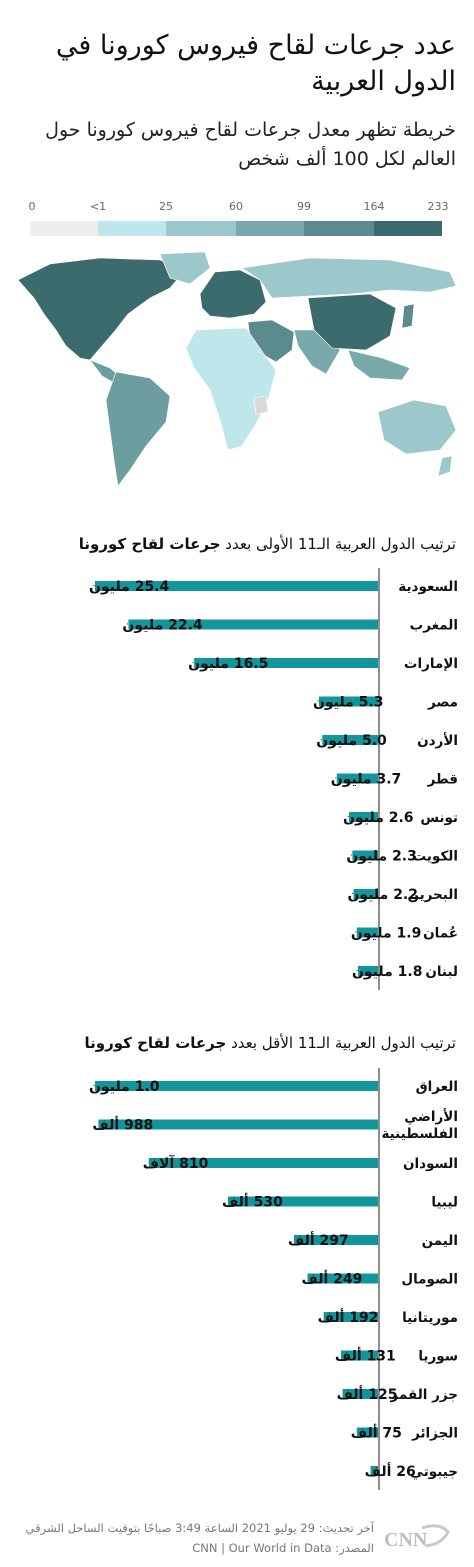 Image resolution: width=474 pixels, height=1567 pixels. I want to click on bar-category-label: الأراضي, so click(431, 1116).